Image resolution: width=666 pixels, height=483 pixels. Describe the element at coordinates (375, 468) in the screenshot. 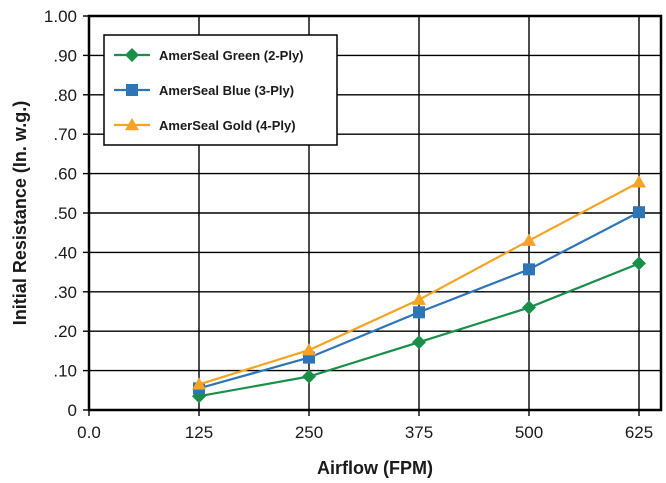

I see `x-axis-title: Airflow (FPM)` at that location.